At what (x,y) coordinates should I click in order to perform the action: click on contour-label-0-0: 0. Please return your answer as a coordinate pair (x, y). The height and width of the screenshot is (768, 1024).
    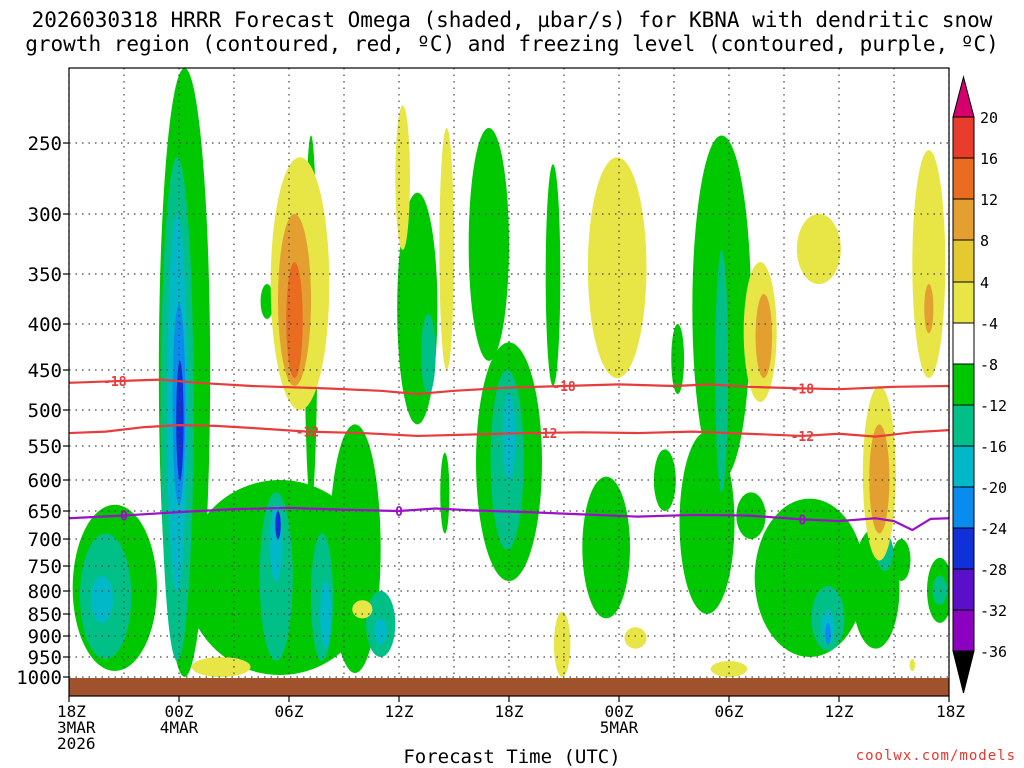
    Looking at the image, I should click on (124, 516).